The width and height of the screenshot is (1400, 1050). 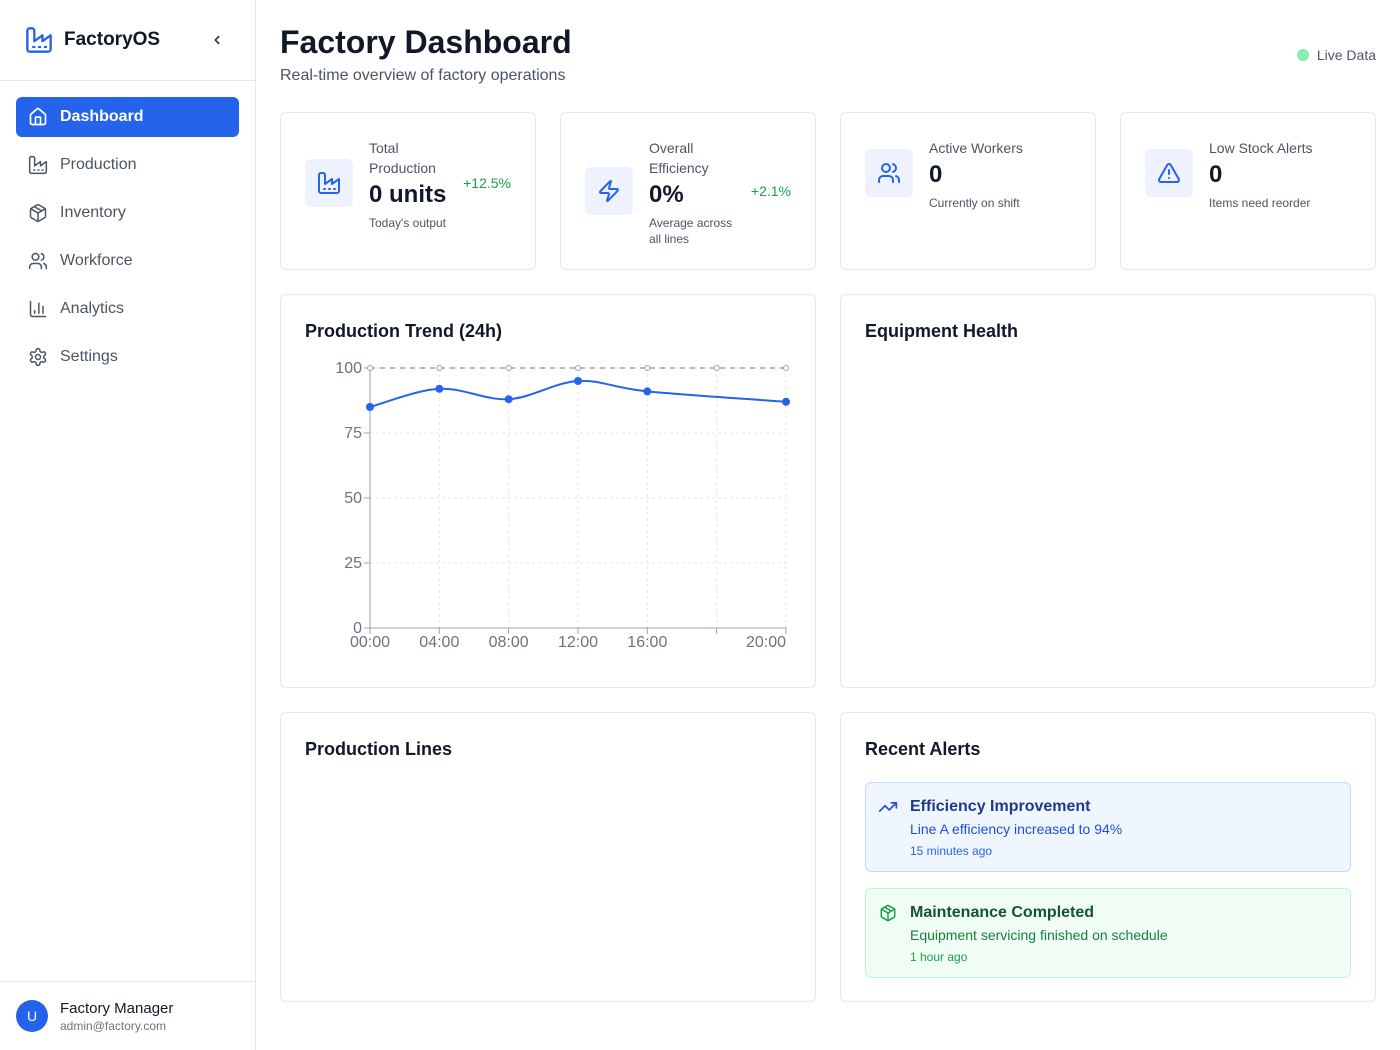 I want to click on stat-value: 0%, so click(x=666, y=194).